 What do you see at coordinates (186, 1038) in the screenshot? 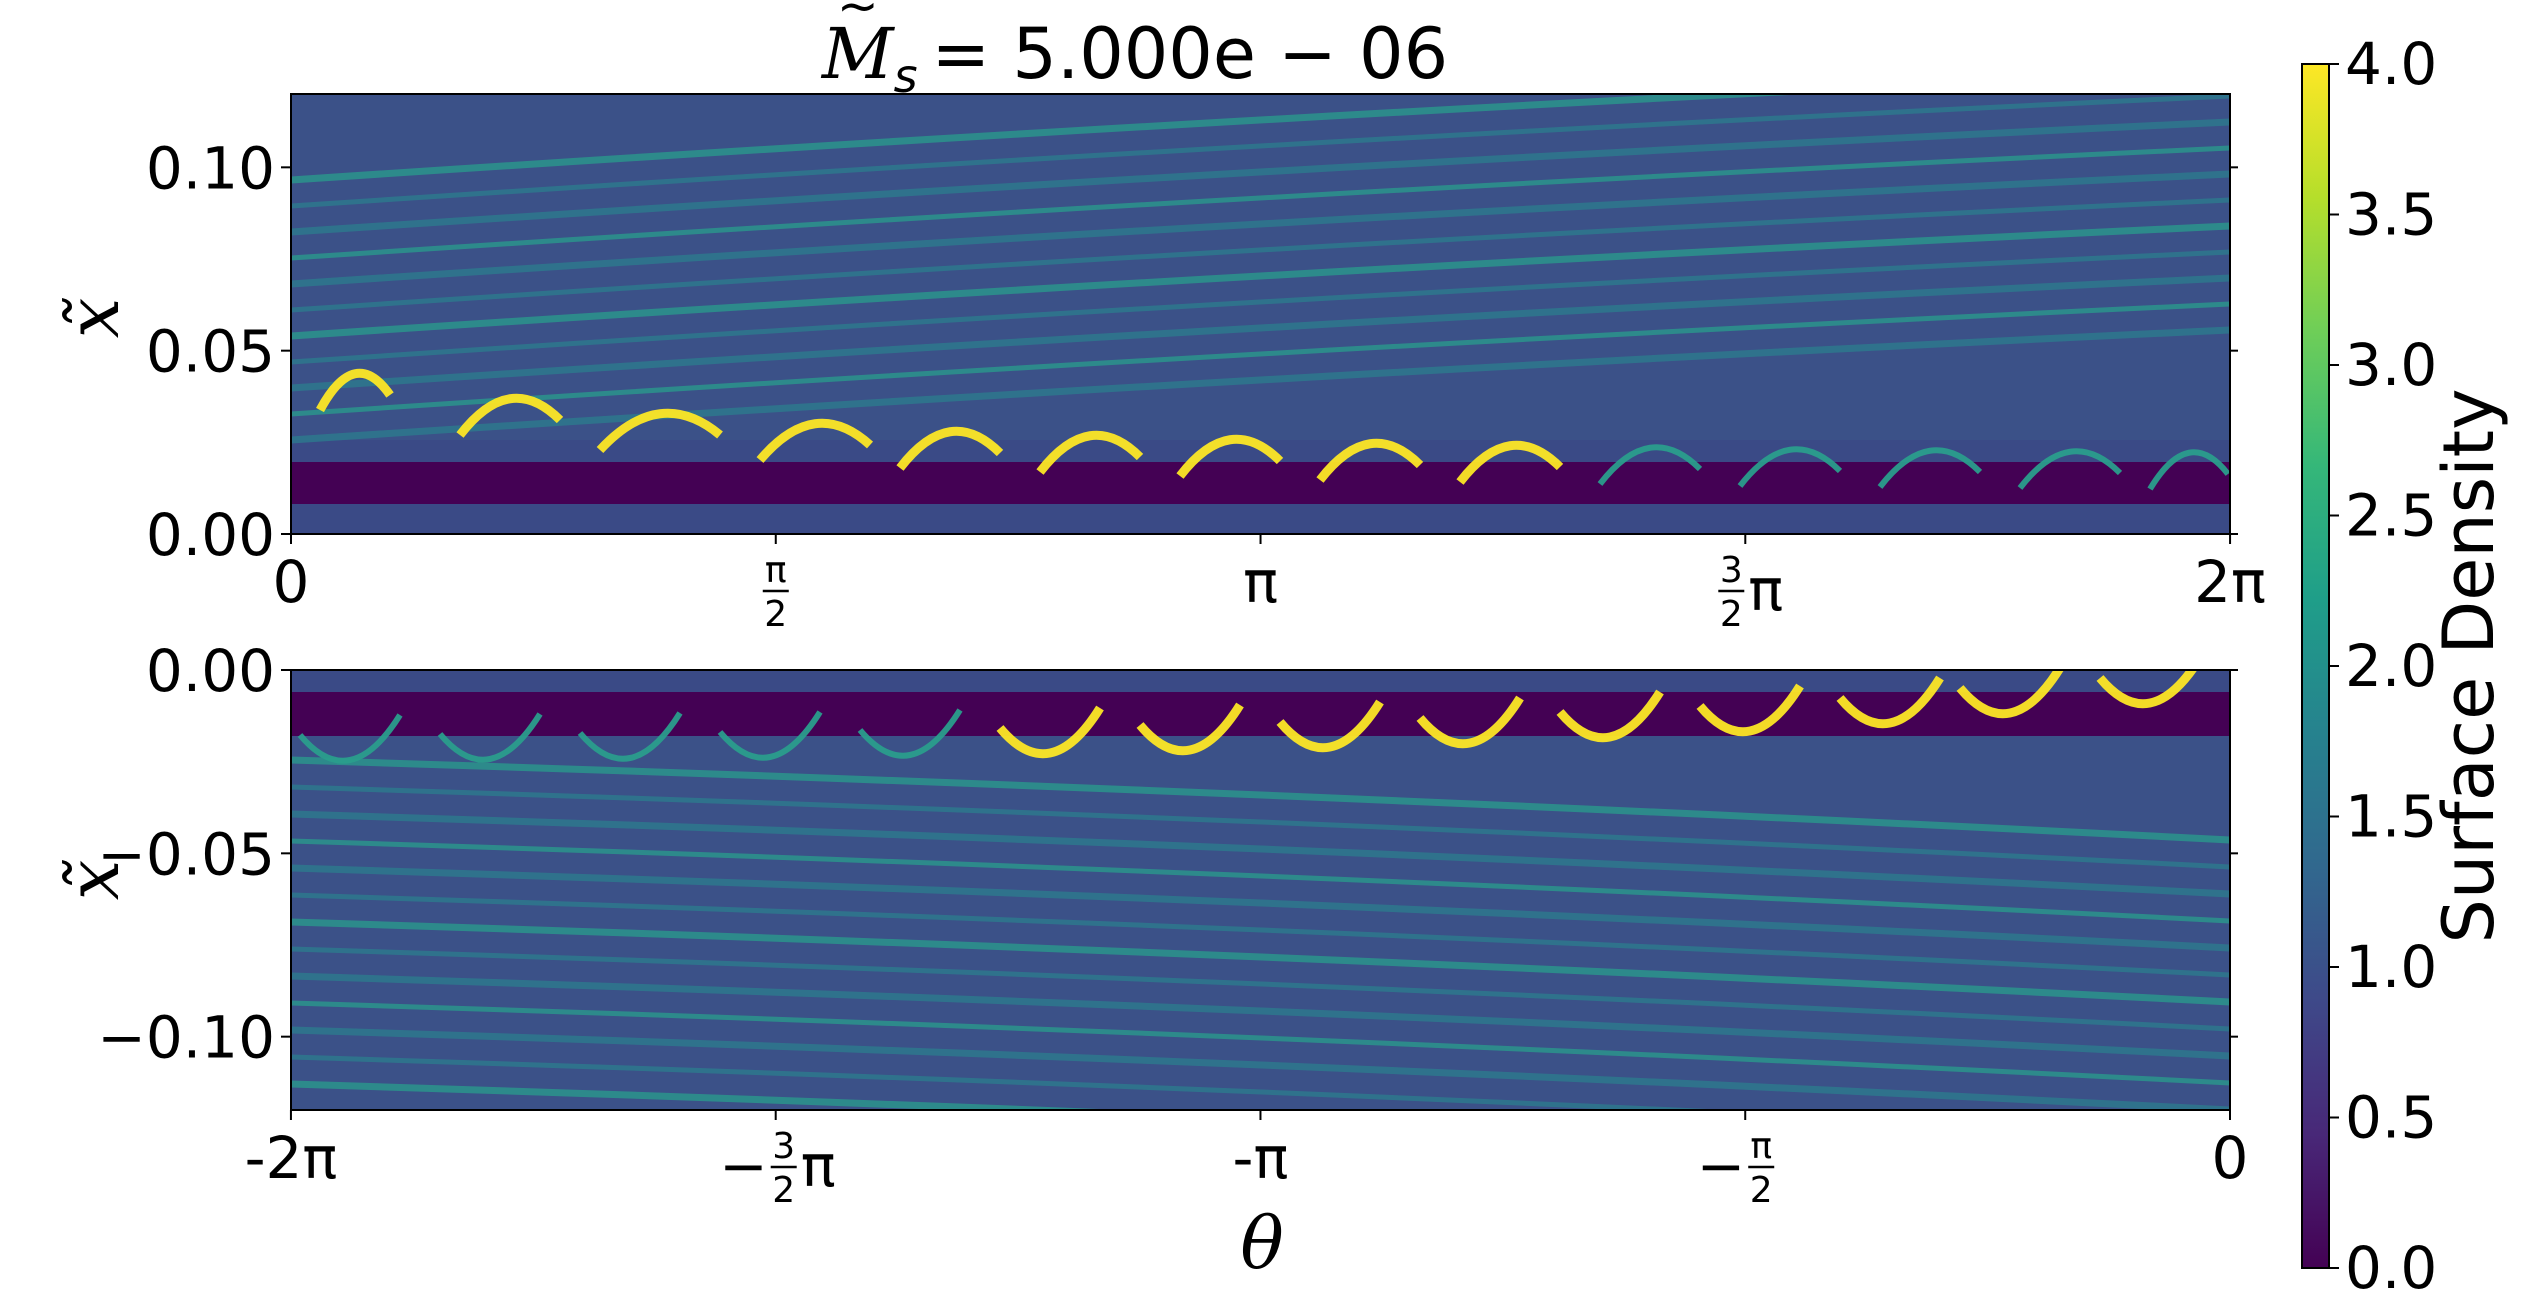
I see `y-tick-label: −0.10` at bounding box center [186, 1038].